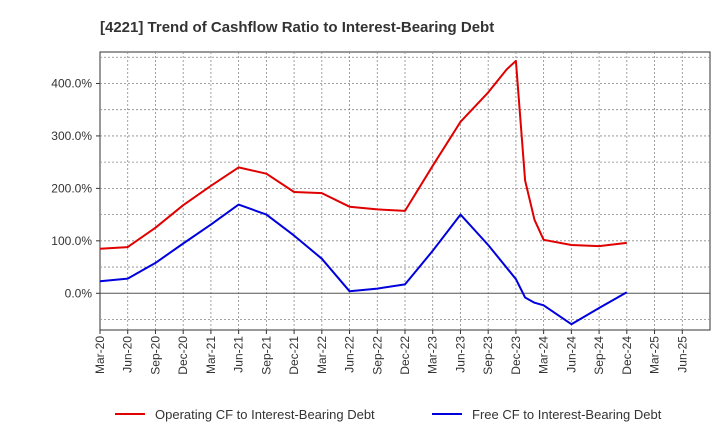 The height and width of the screenshot is (440, 720). I want to click on legend-label-2: Free CF to Interest-Bearing Debt, so click(567, 414).